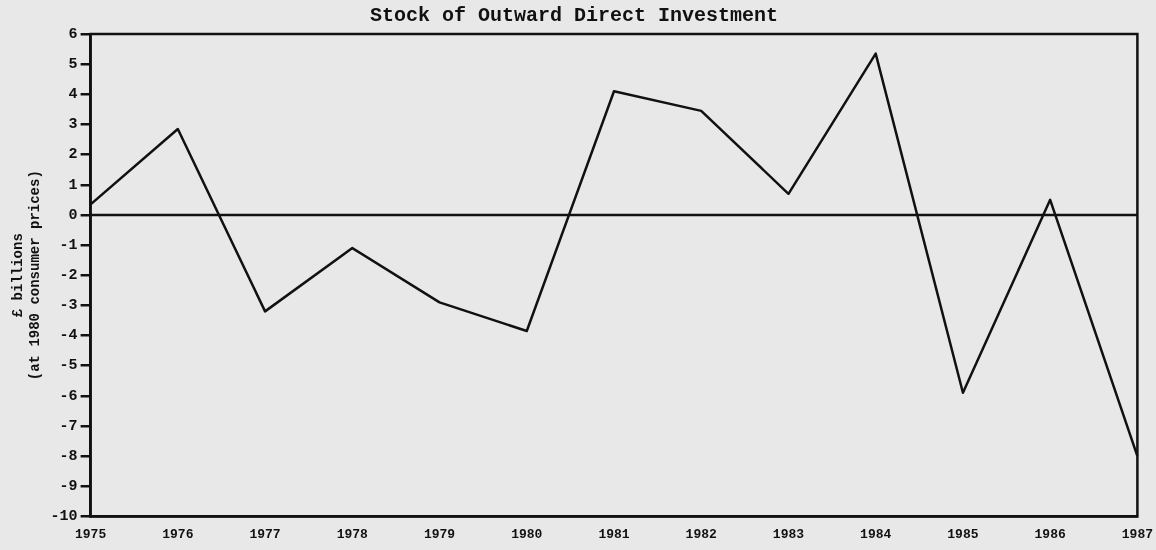 The height and width of the screenshot is (550, 1156). I want to click on y-tick-label: 1, so click(73, 185).